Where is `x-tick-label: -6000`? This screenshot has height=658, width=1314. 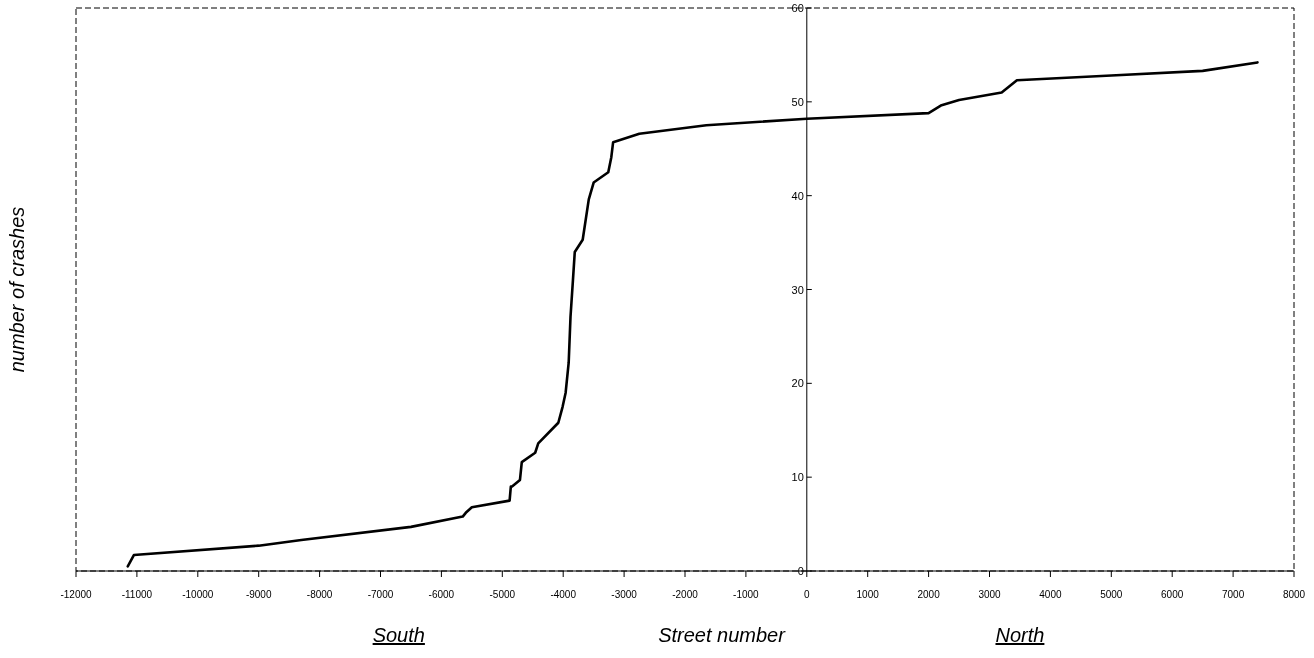
x-tick-label: -6000 is located at coordinates (441, 594).